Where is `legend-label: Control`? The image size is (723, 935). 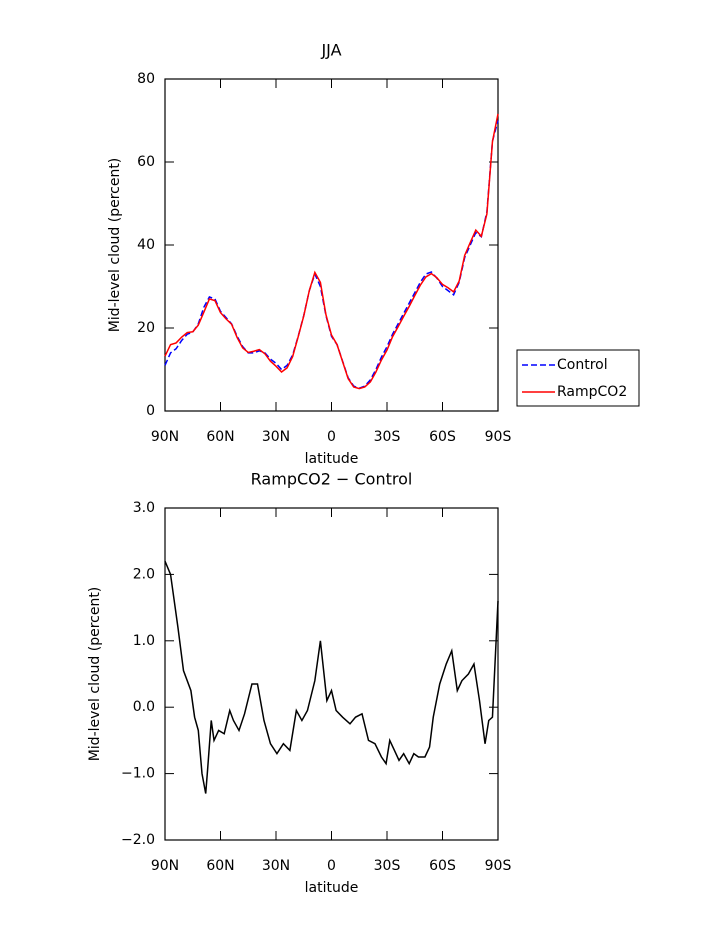
legend-label: Control is located at coordinates (582, 365).